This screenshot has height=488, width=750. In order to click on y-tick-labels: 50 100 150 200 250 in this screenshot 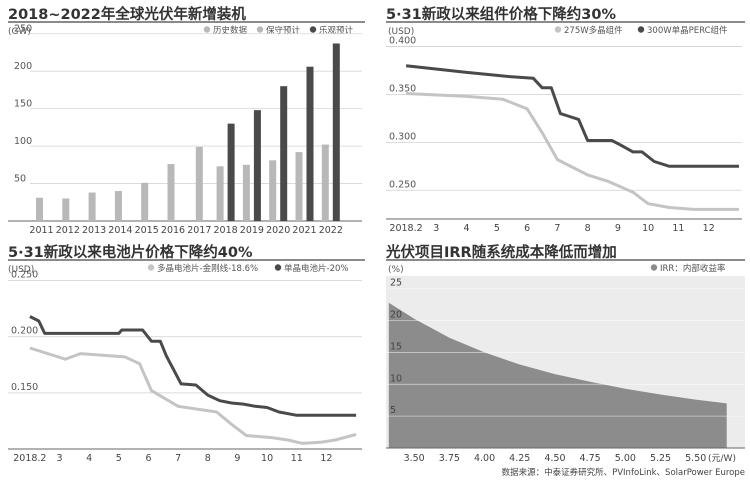, I will do `click(23, 104)`.